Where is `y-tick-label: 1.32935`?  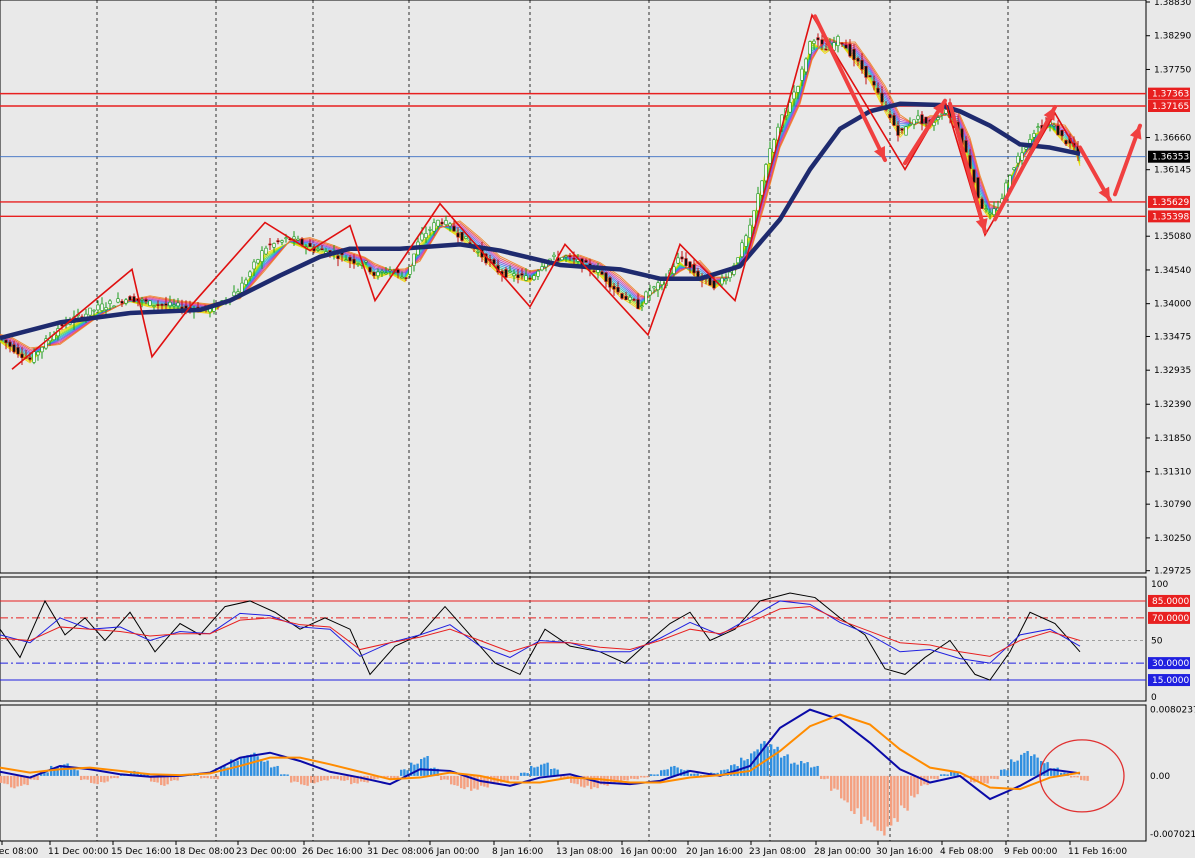
y-tick-label: 1.32935 is located at coordinates (1172, 371).